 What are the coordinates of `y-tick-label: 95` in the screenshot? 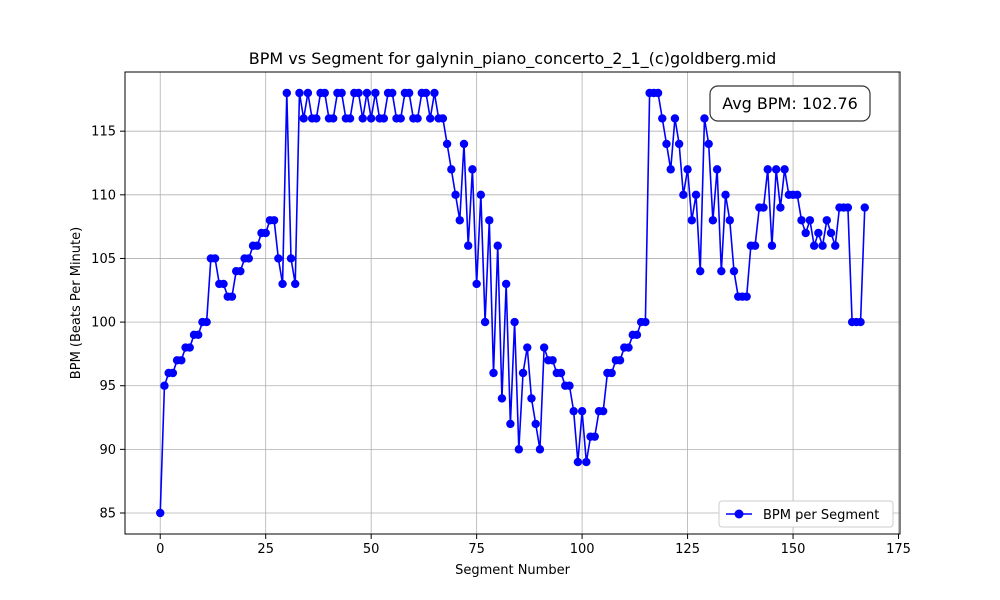 It's located at (107, 386).